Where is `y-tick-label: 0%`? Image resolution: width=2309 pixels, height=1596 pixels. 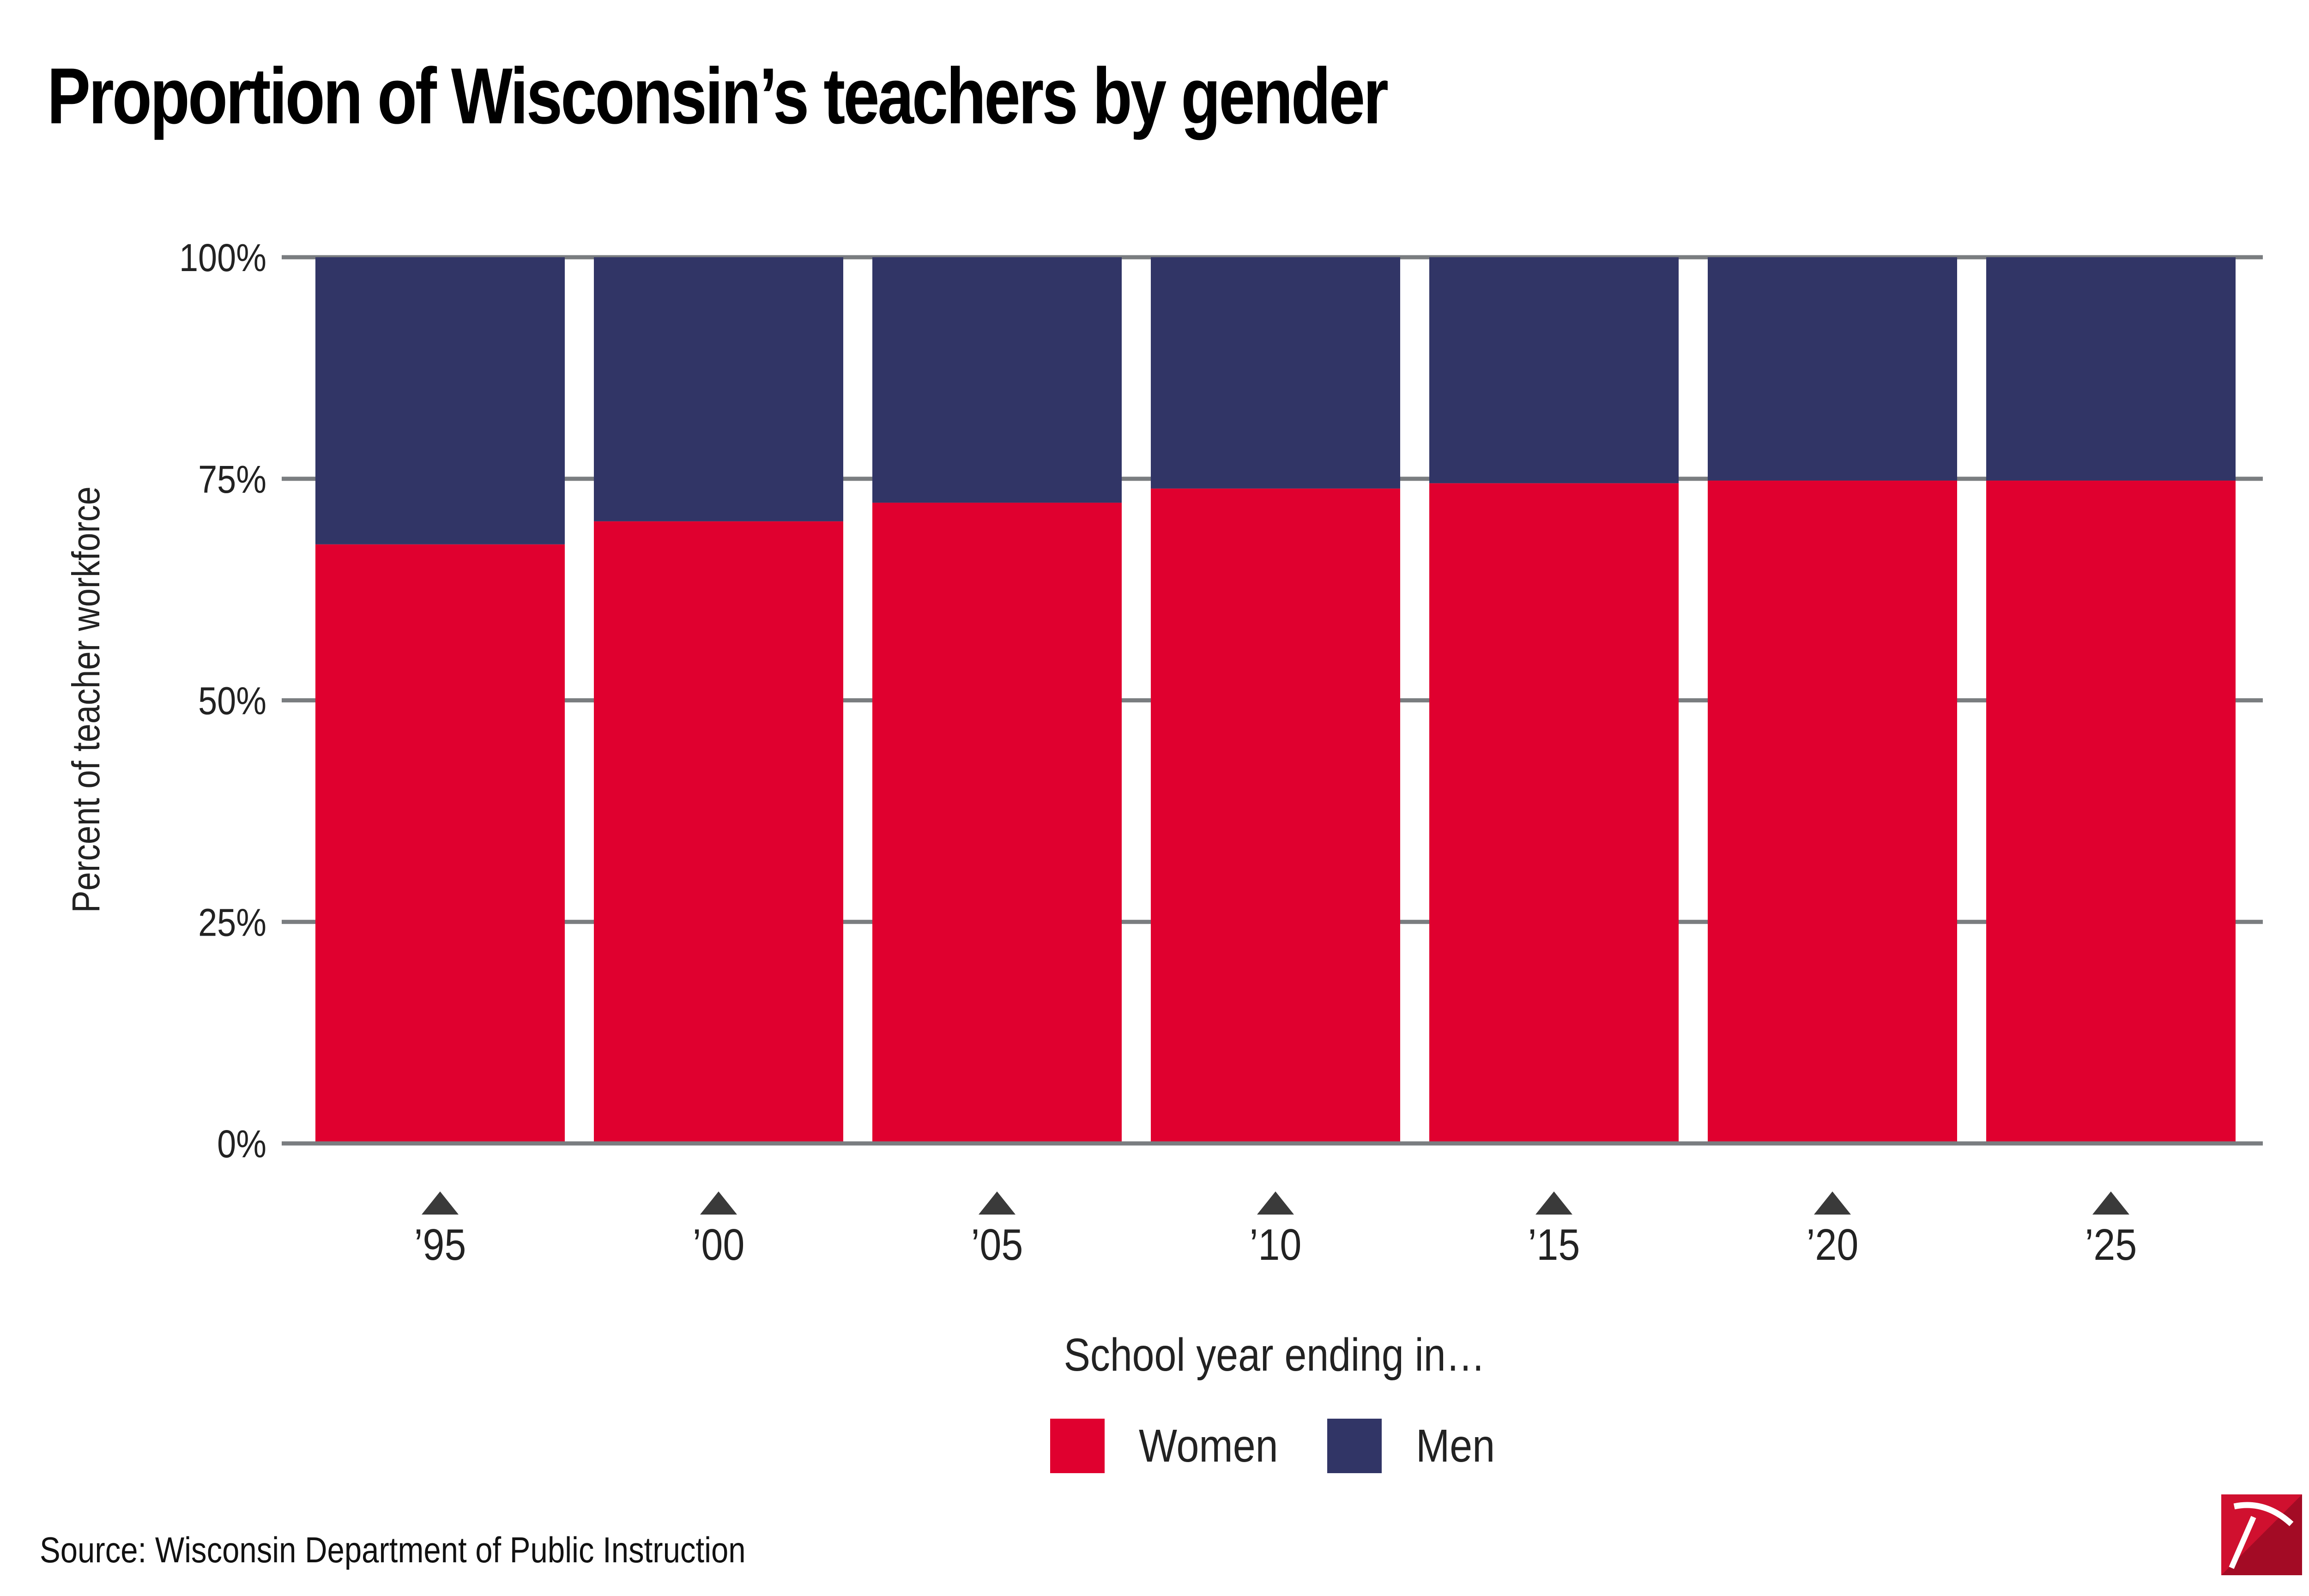 y-tick-label: 0% is located at coordinates (242, 1144).